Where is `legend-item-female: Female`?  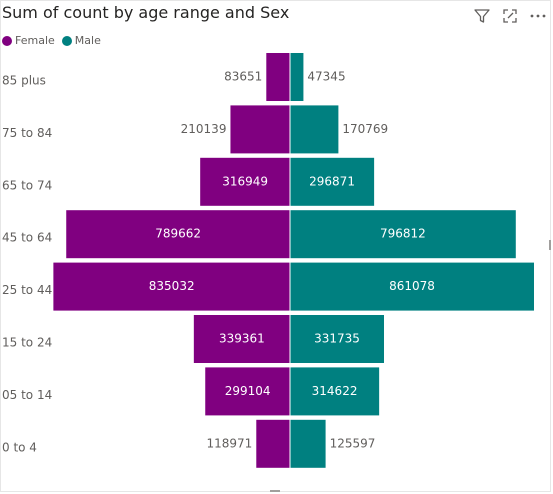
legend-item-female: Female is located at coordinates (28, 40).